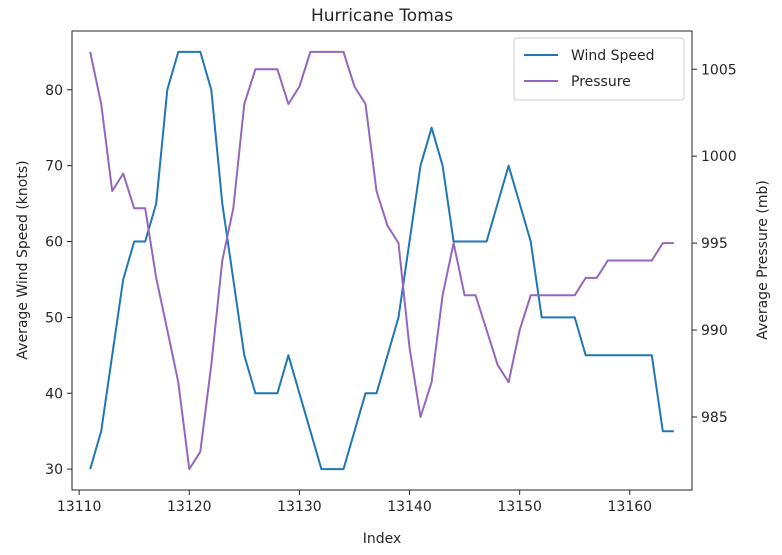 The image size is (782, 555). Describe the element at coordinates (714, 244) in the screenshot. I see `right-y-tick-label: 995` at that location.